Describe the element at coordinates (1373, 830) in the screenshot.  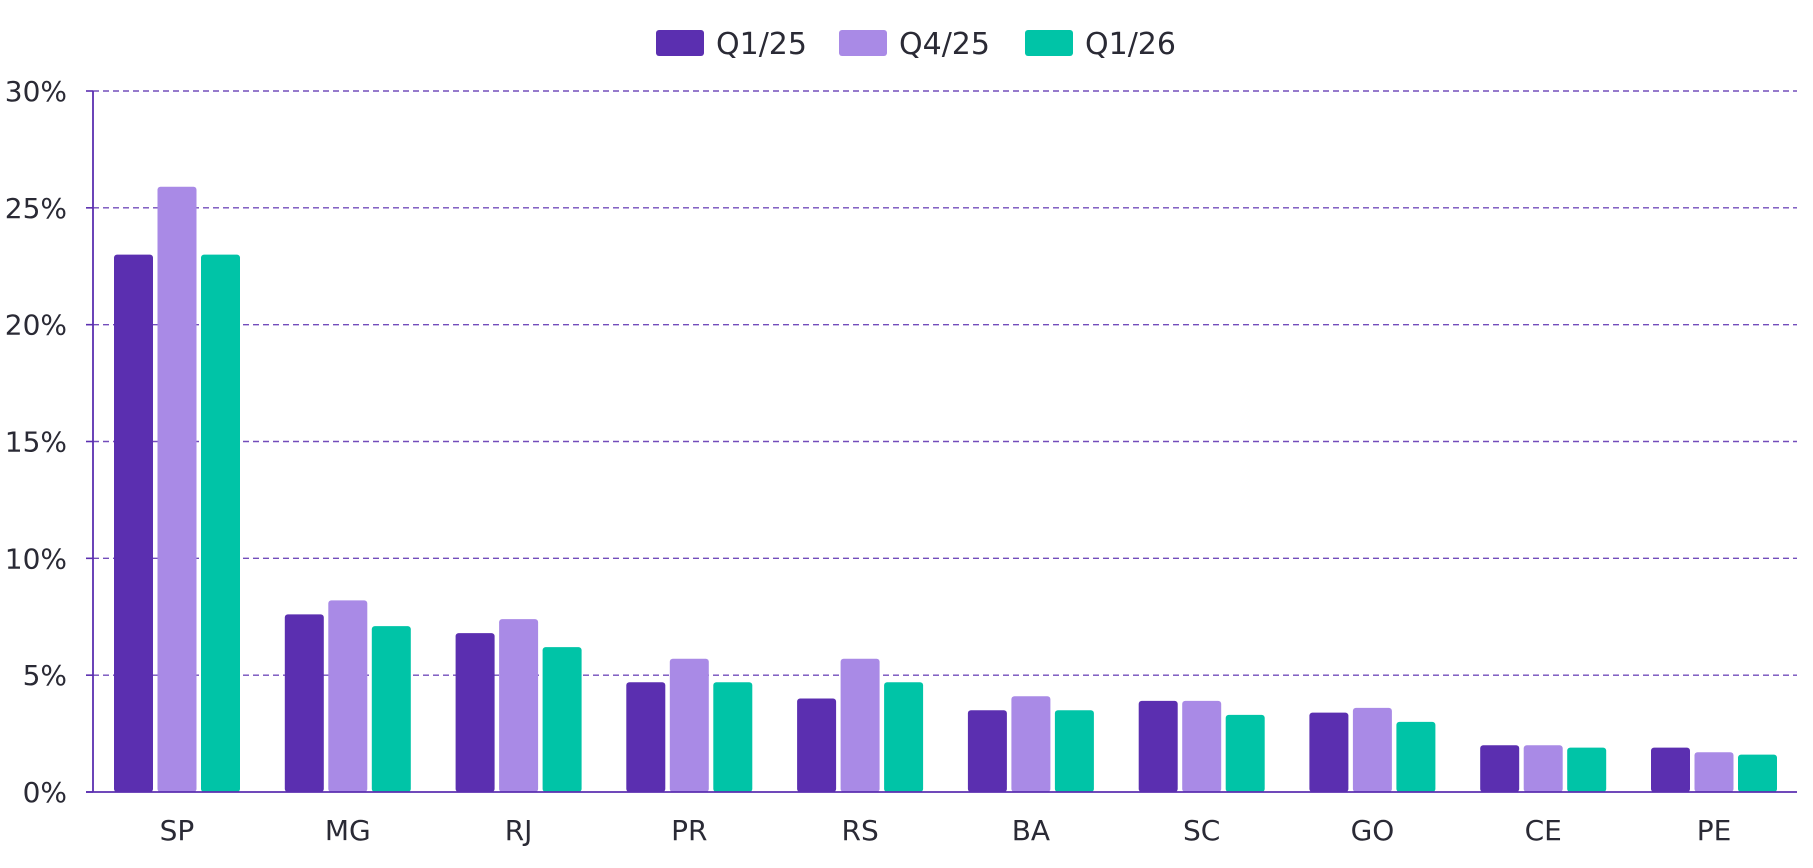
I see `x-tick-label: GO` at that location.